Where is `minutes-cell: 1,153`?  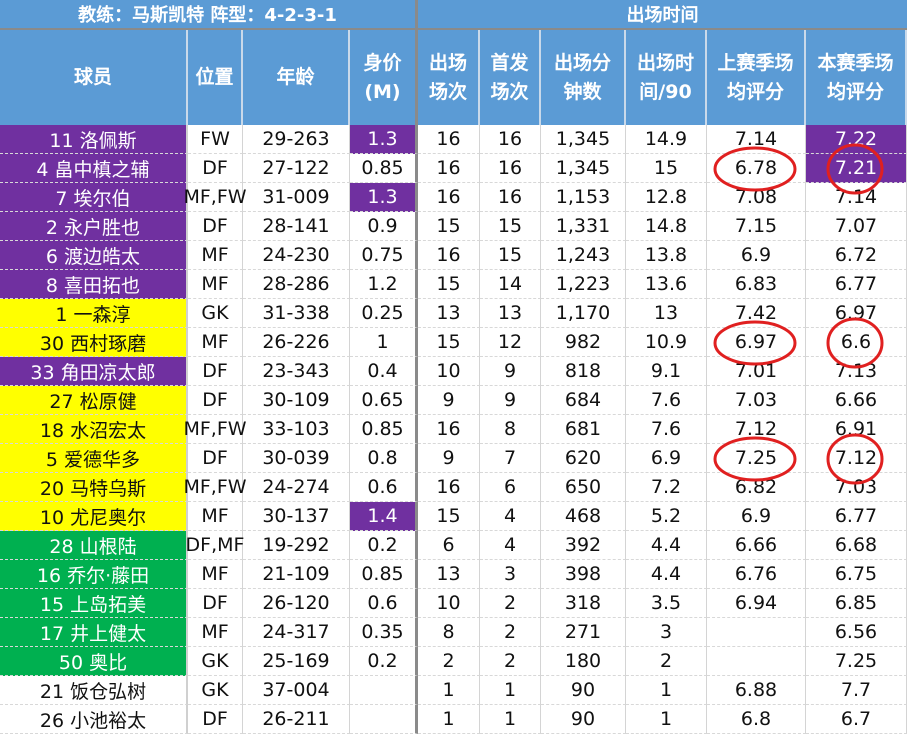
minutes-cell: 1,153 is located at coordinates (583, 197).